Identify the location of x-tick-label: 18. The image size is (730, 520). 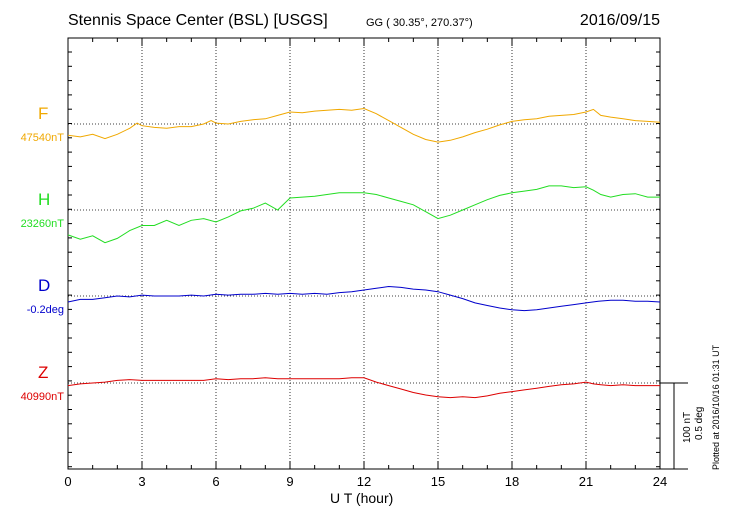
(512, 481).